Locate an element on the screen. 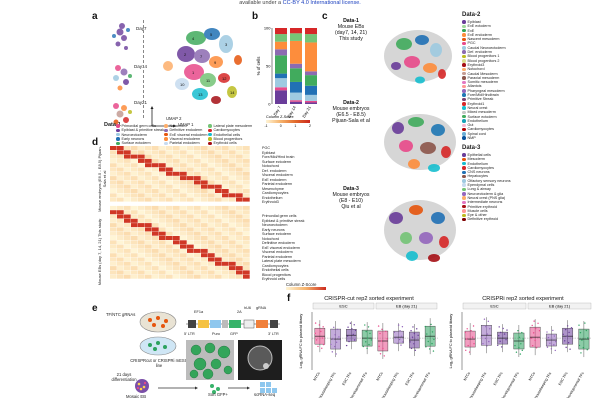  heatmap-row-label: Blood progenitors is located at coordinates (276, 274).